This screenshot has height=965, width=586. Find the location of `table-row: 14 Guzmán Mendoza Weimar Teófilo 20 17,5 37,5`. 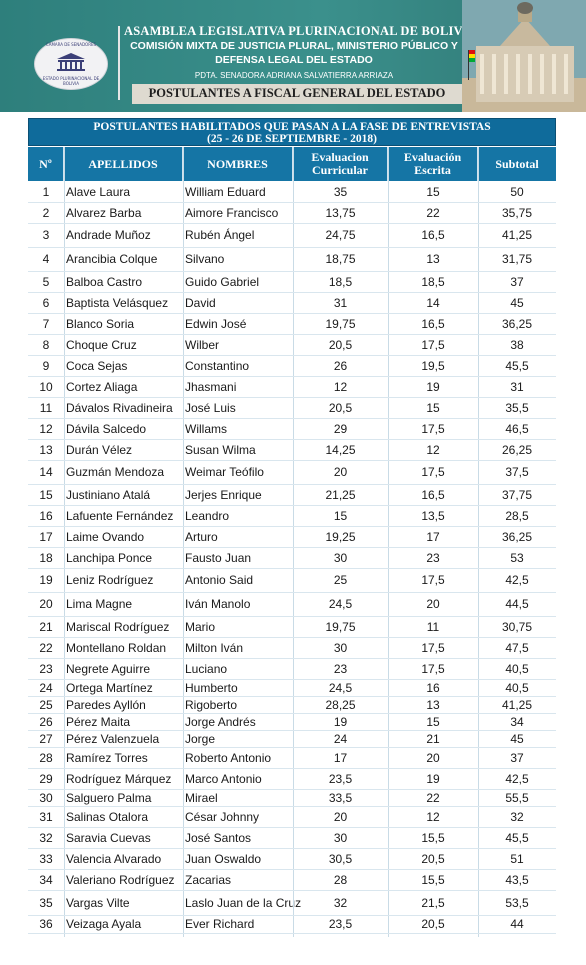

table-row: 14 Guzmán Mendoza Weimar Teófilo 20 17,5 37,5 is located at coordinates (292, 472).